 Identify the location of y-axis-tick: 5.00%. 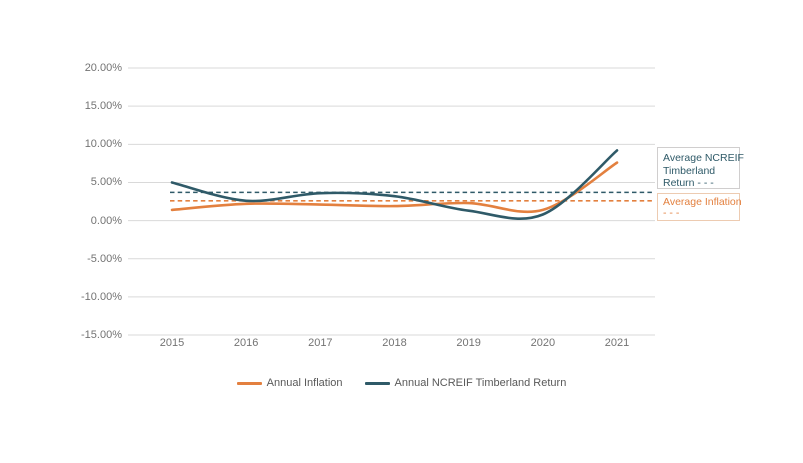
(106, 182).